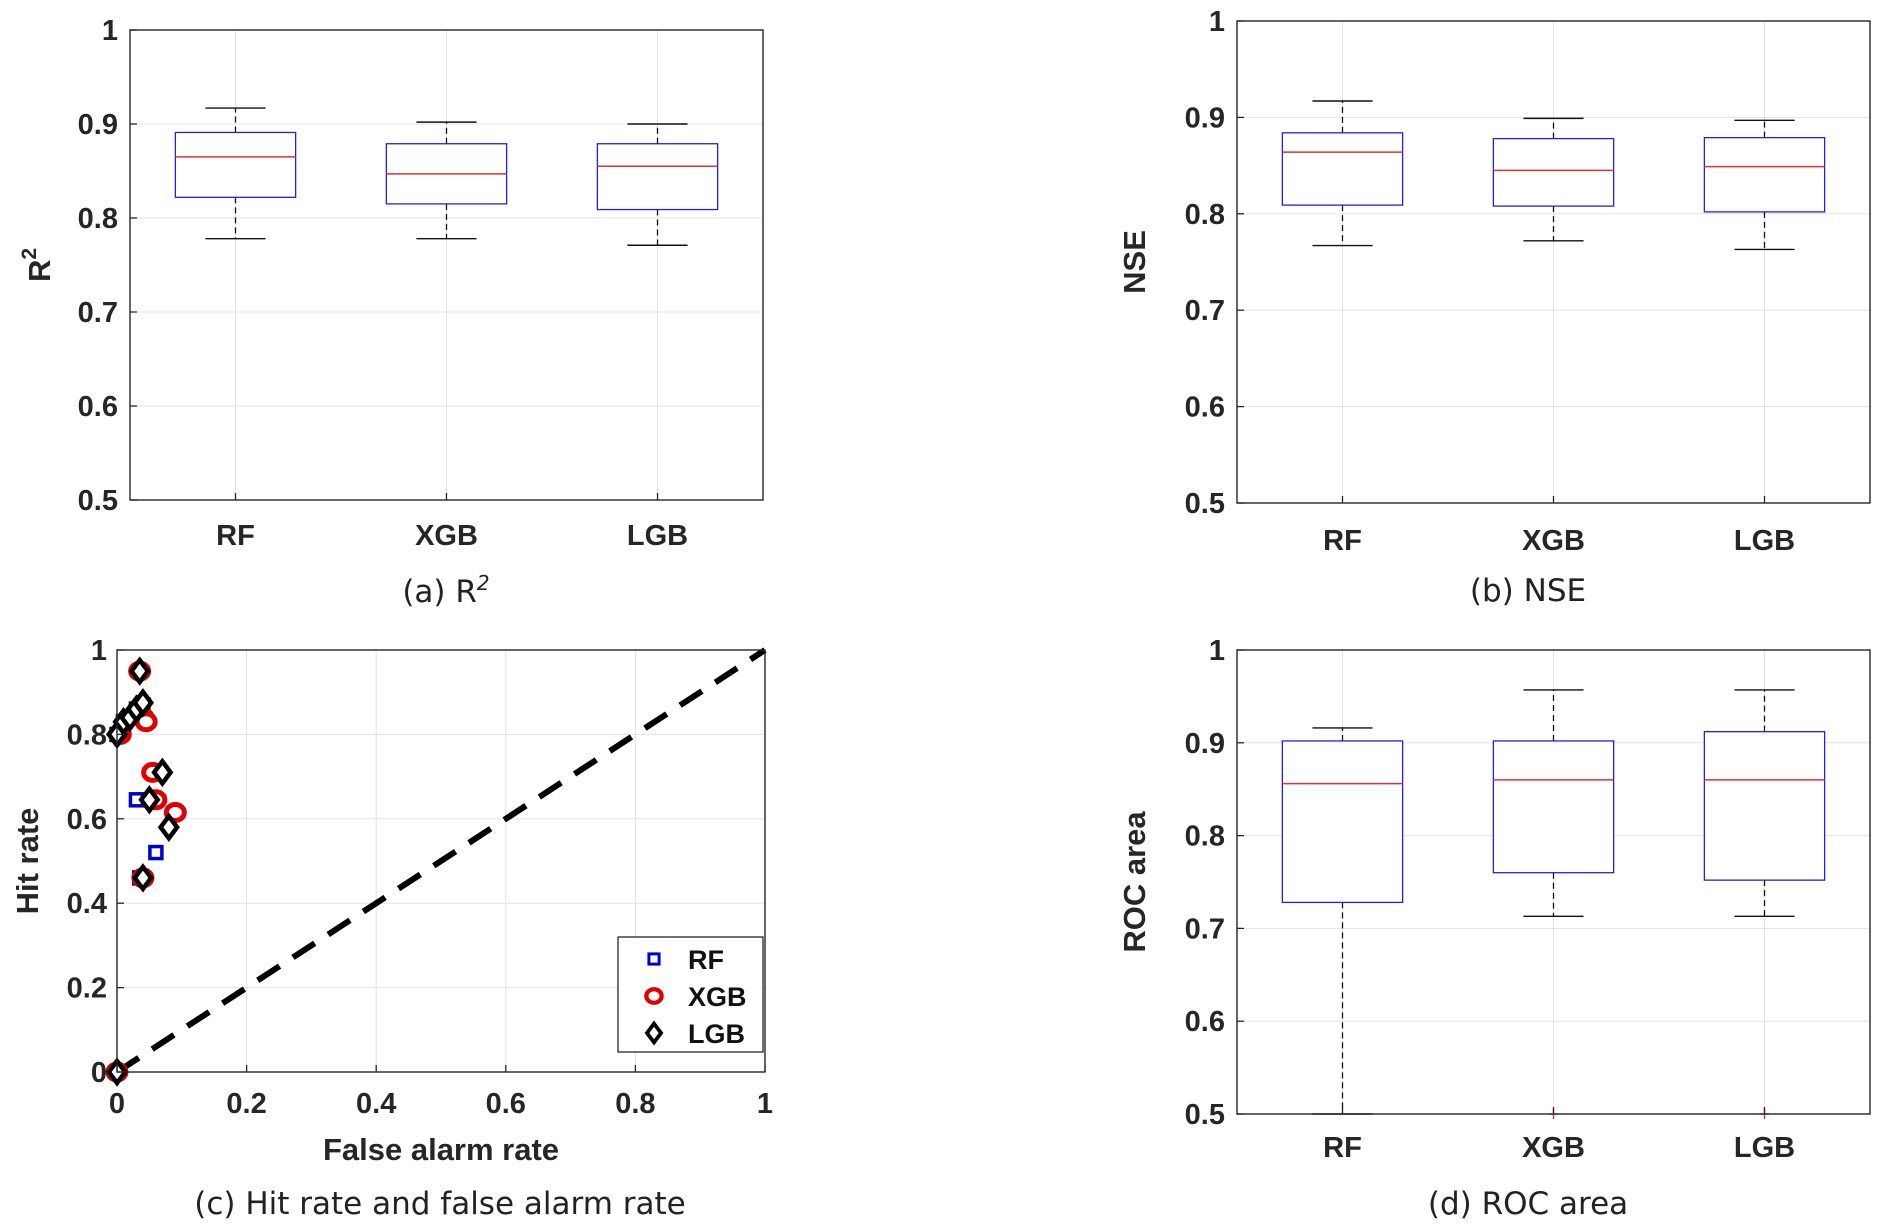 The image size is (1880, 1229). Describe the element at coordinates (27, 861) in the screenshot. I see `y-axis-label: Hit rate` at that location.